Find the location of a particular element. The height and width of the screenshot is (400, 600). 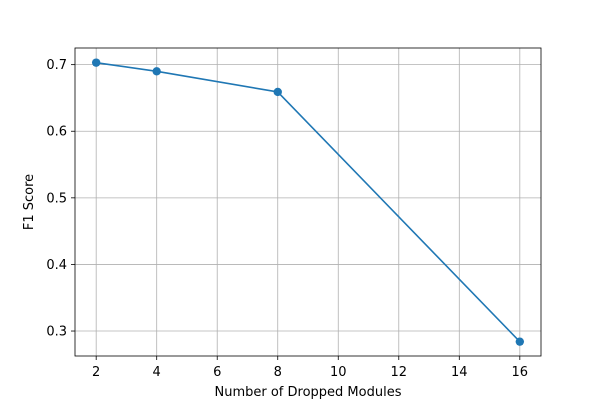

y-tick-label: 0.6 is located at coordinates (56, 132).